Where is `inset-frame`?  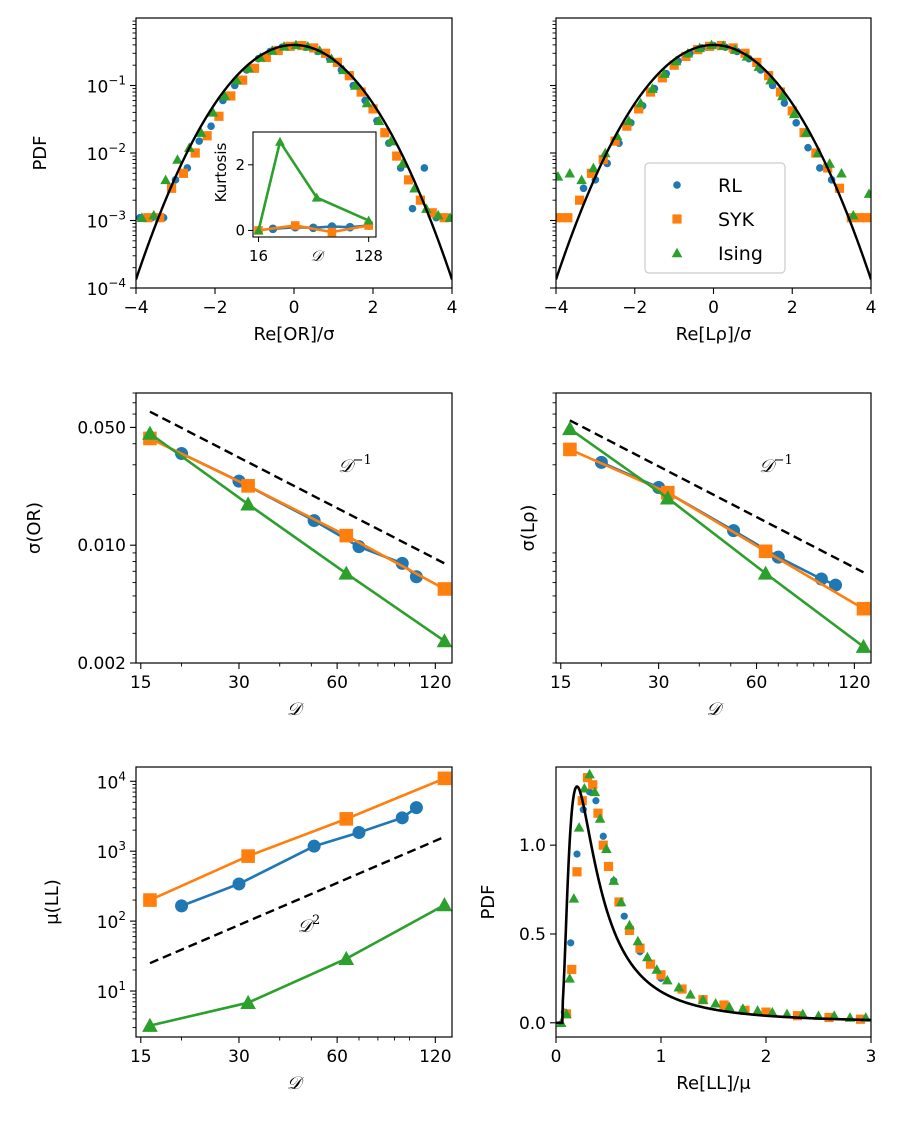
inset-frame is located at coordinates (314, 184).